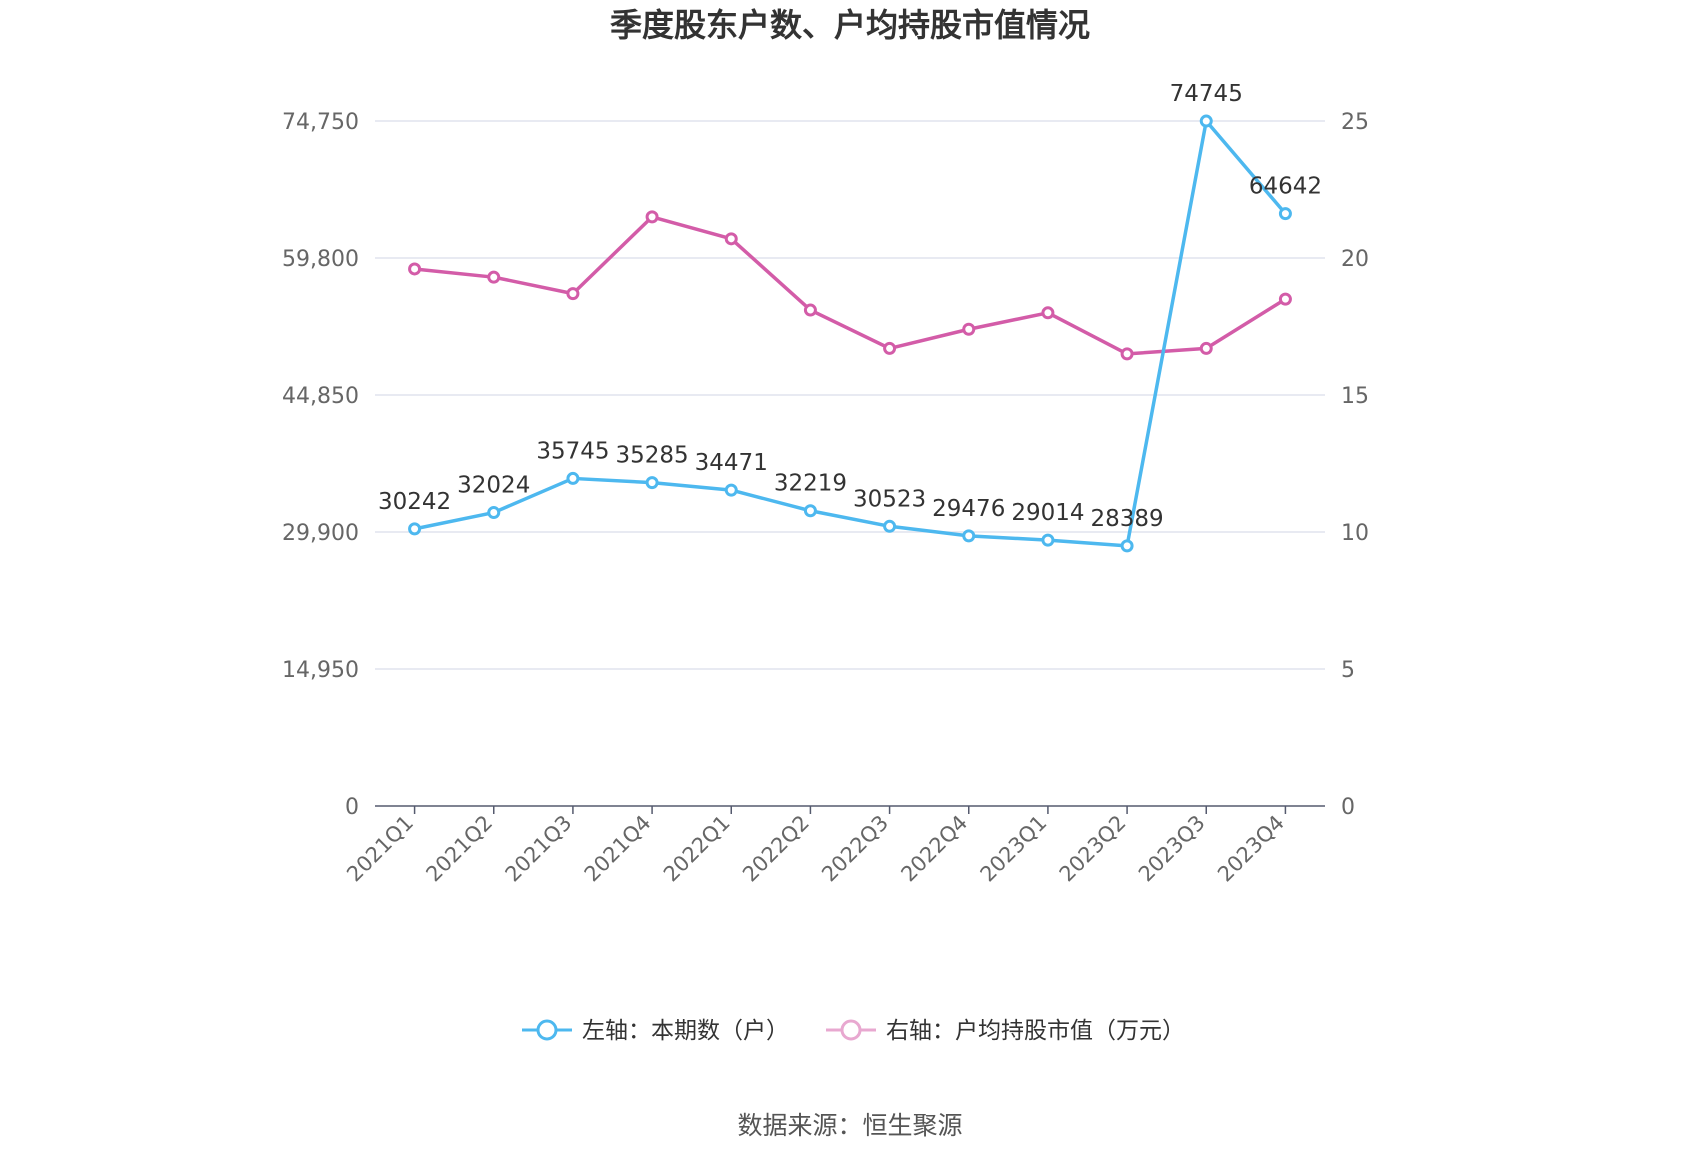  What do you see at coordinates (851, 1030) in the screenshot?
I see `legend-marker-right-icon` at bounding box center [851, 1030].